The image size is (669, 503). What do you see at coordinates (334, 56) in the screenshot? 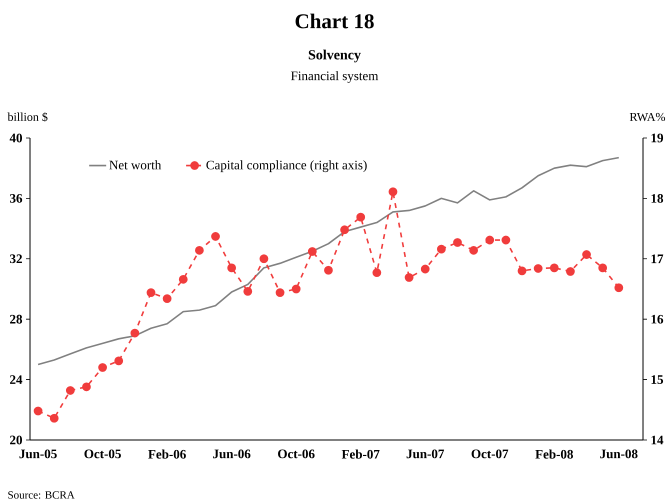
I see `chart-subtitle: Solvency` at bounding box center [334, 56].